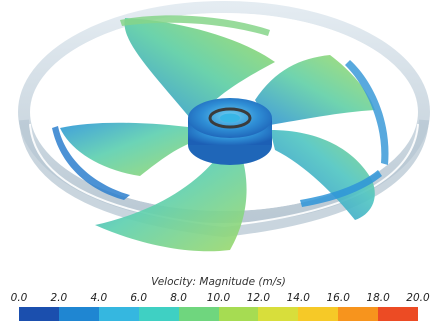  Describe the element at coordinates (91, 163) in the screenshot. I see `blade-edge-left` at that location.